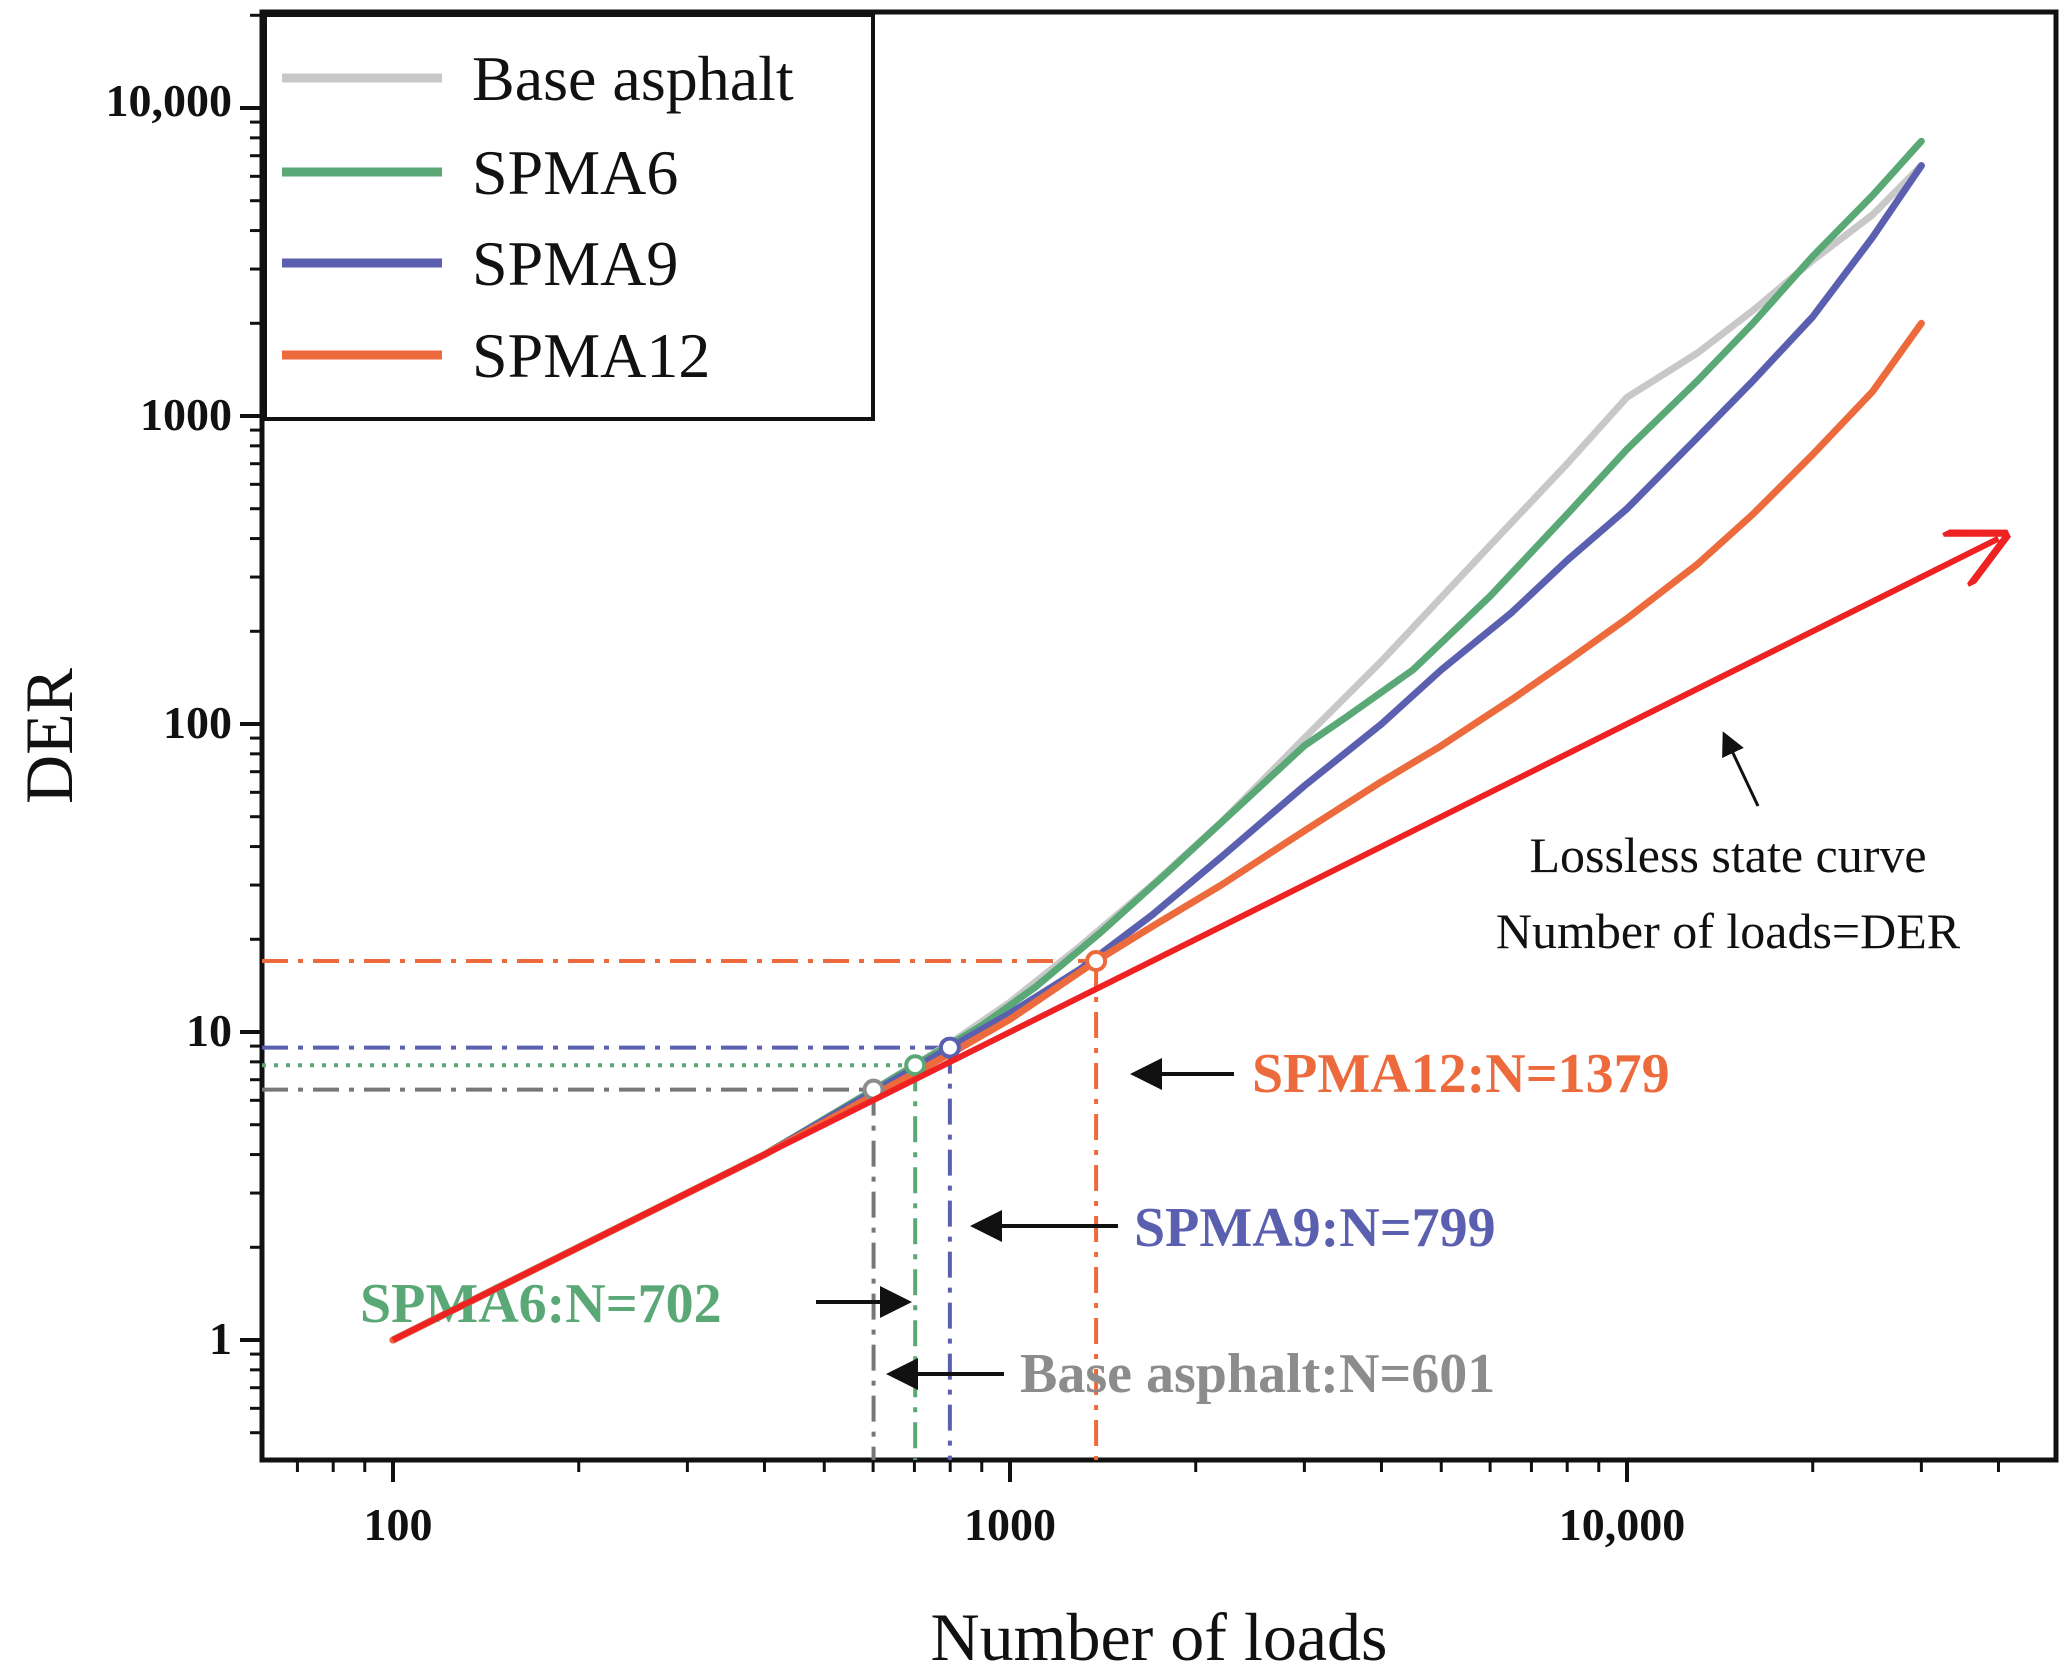 The width and height of the screenshot is (2068, 1673). I want to click on label-spma12-critical: SPMA12:N=1379, so click(1461, 1074).